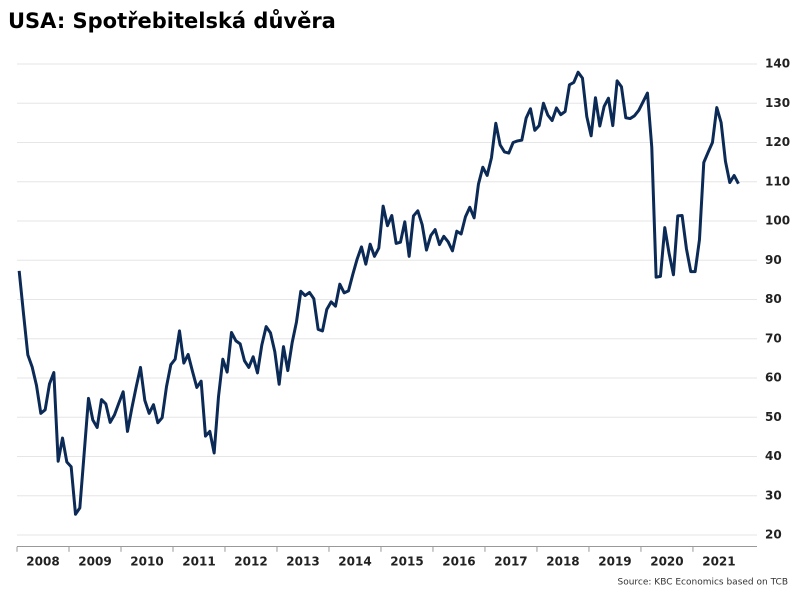  Describe the element at coordinates (773, 535) in the screenshot. I see `y-tick-label: 20` at that location.